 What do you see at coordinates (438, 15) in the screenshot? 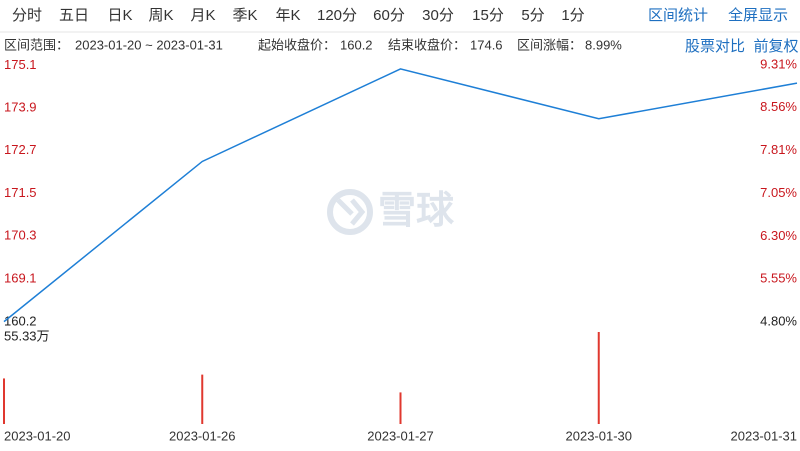
I see `period-tab: 30分` at bounding box center [438, 15].